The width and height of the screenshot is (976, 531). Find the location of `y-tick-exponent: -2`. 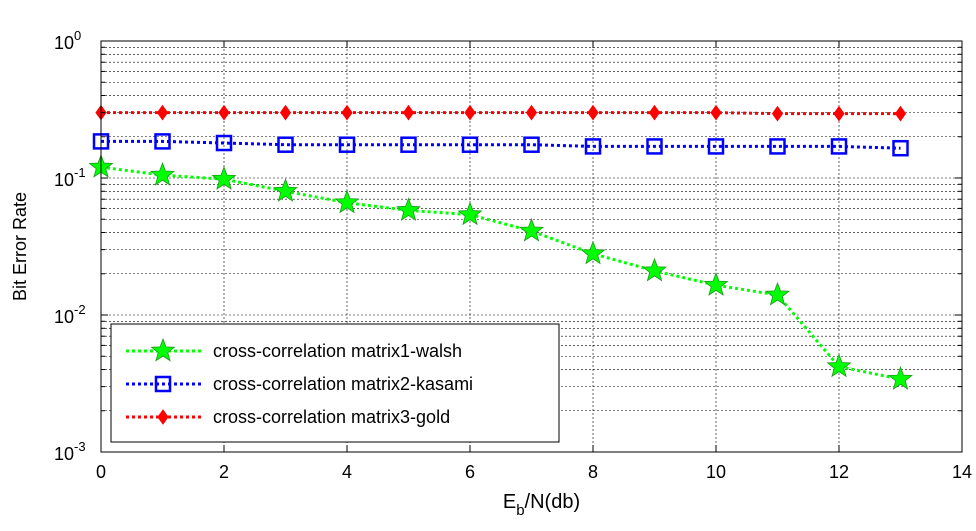

y-tick-exponent: -2 is located at coordinates (80, 309).